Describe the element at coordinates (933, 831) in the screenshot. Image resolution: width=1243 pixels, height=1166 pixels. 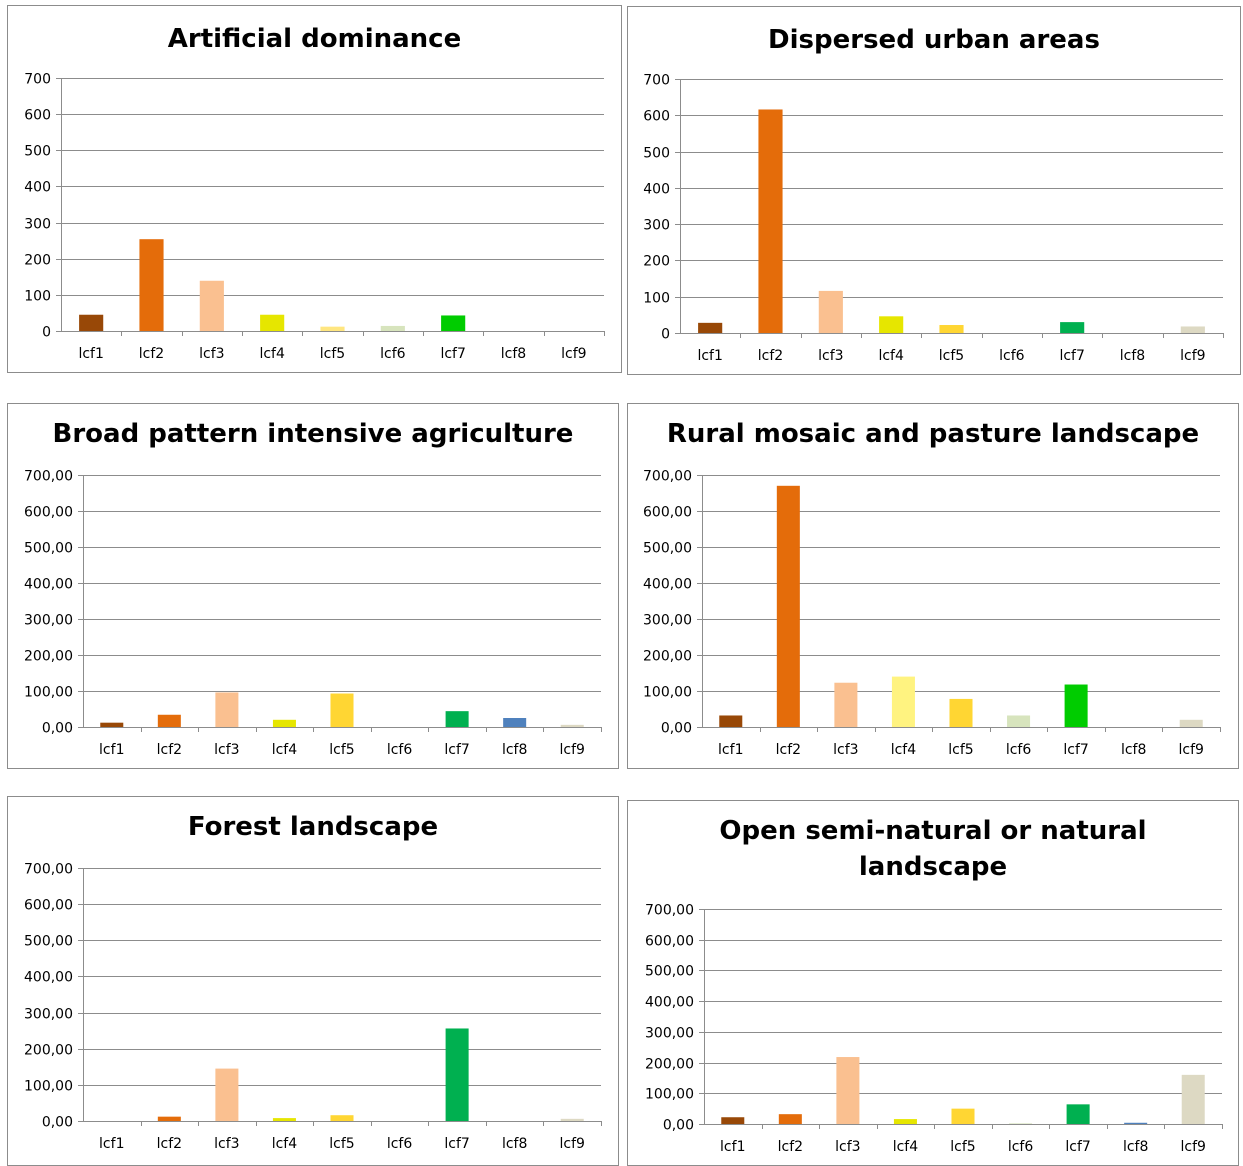
I see `chart-title-line-1: Open semi-natural or natural` at that location.